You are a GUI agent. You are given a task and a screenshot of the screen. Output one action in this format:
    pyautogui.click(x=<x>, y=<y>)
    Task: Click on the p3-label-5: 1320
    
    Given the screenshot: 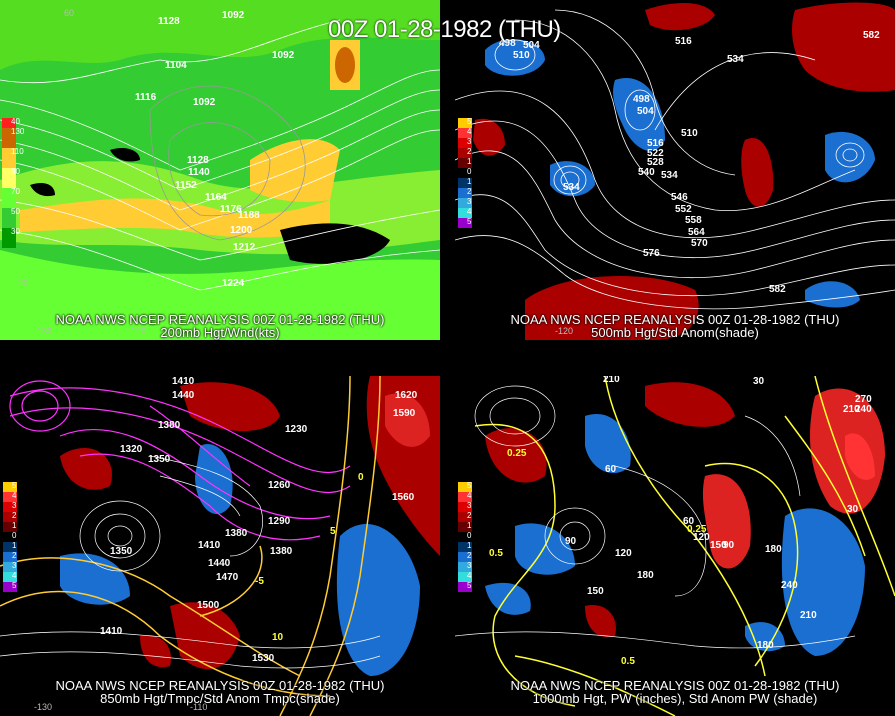 What is the action you would take?
    pyautogui.click(x=131, y=449)
    